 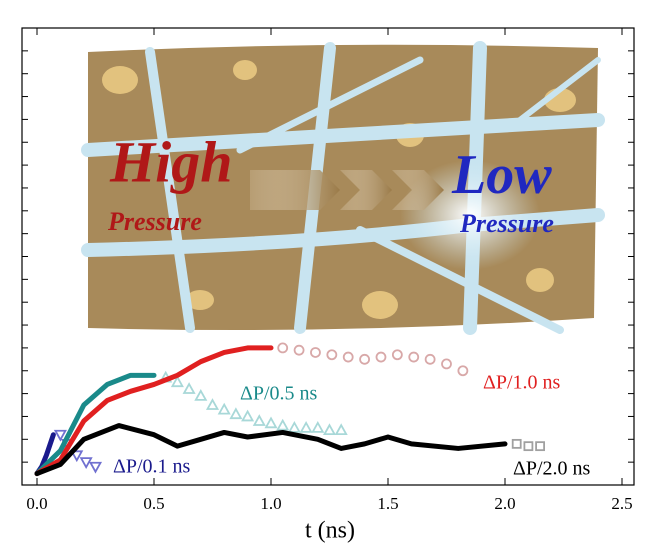 What do you see at coordinates (621, 503) in the screenshot?
I see `x-tick-label: 2.5` at bounding box center [621, 503].